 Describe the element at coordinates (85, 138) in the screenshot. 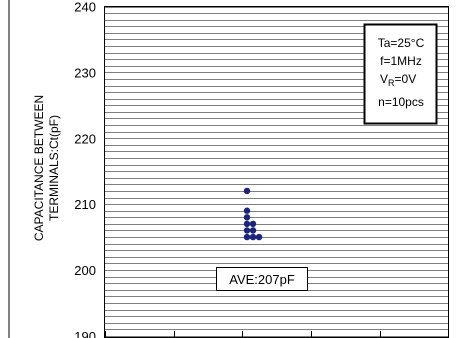

I see `y-tick-label: 220` at that location.